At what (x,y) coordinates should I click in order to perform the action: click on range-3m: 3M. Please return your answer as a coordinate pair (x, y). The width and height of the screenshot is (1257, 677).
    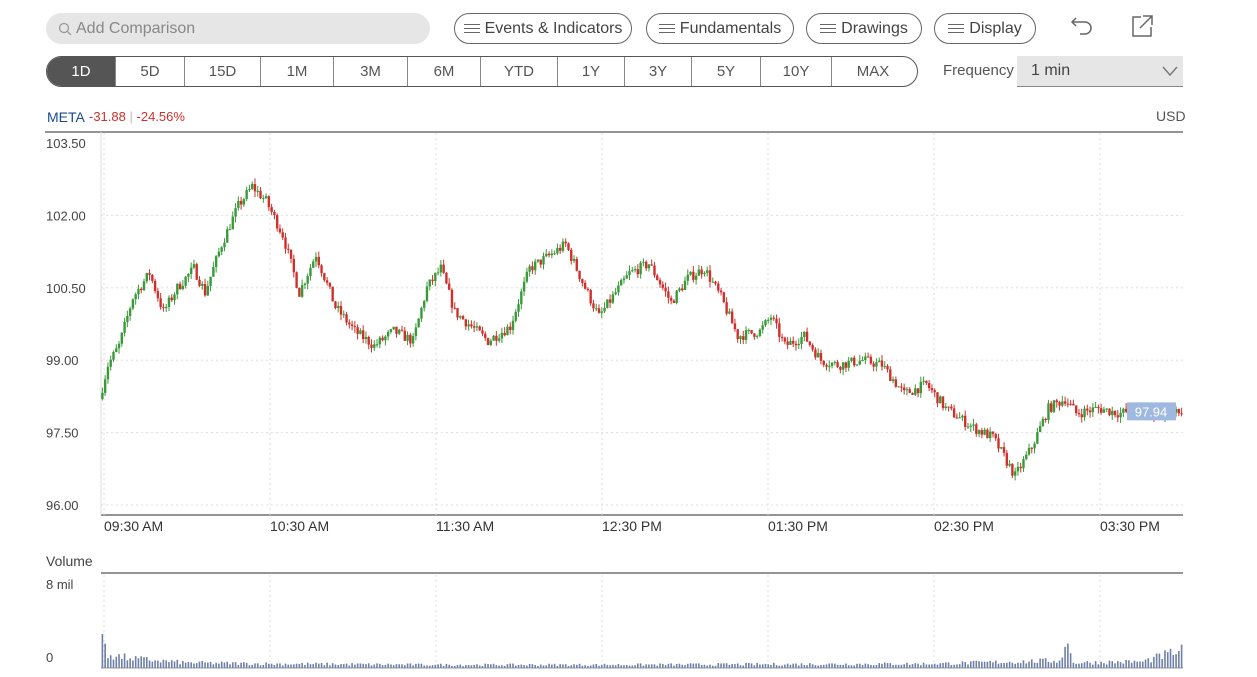
    Looking at the image, I should click on (370, 71).